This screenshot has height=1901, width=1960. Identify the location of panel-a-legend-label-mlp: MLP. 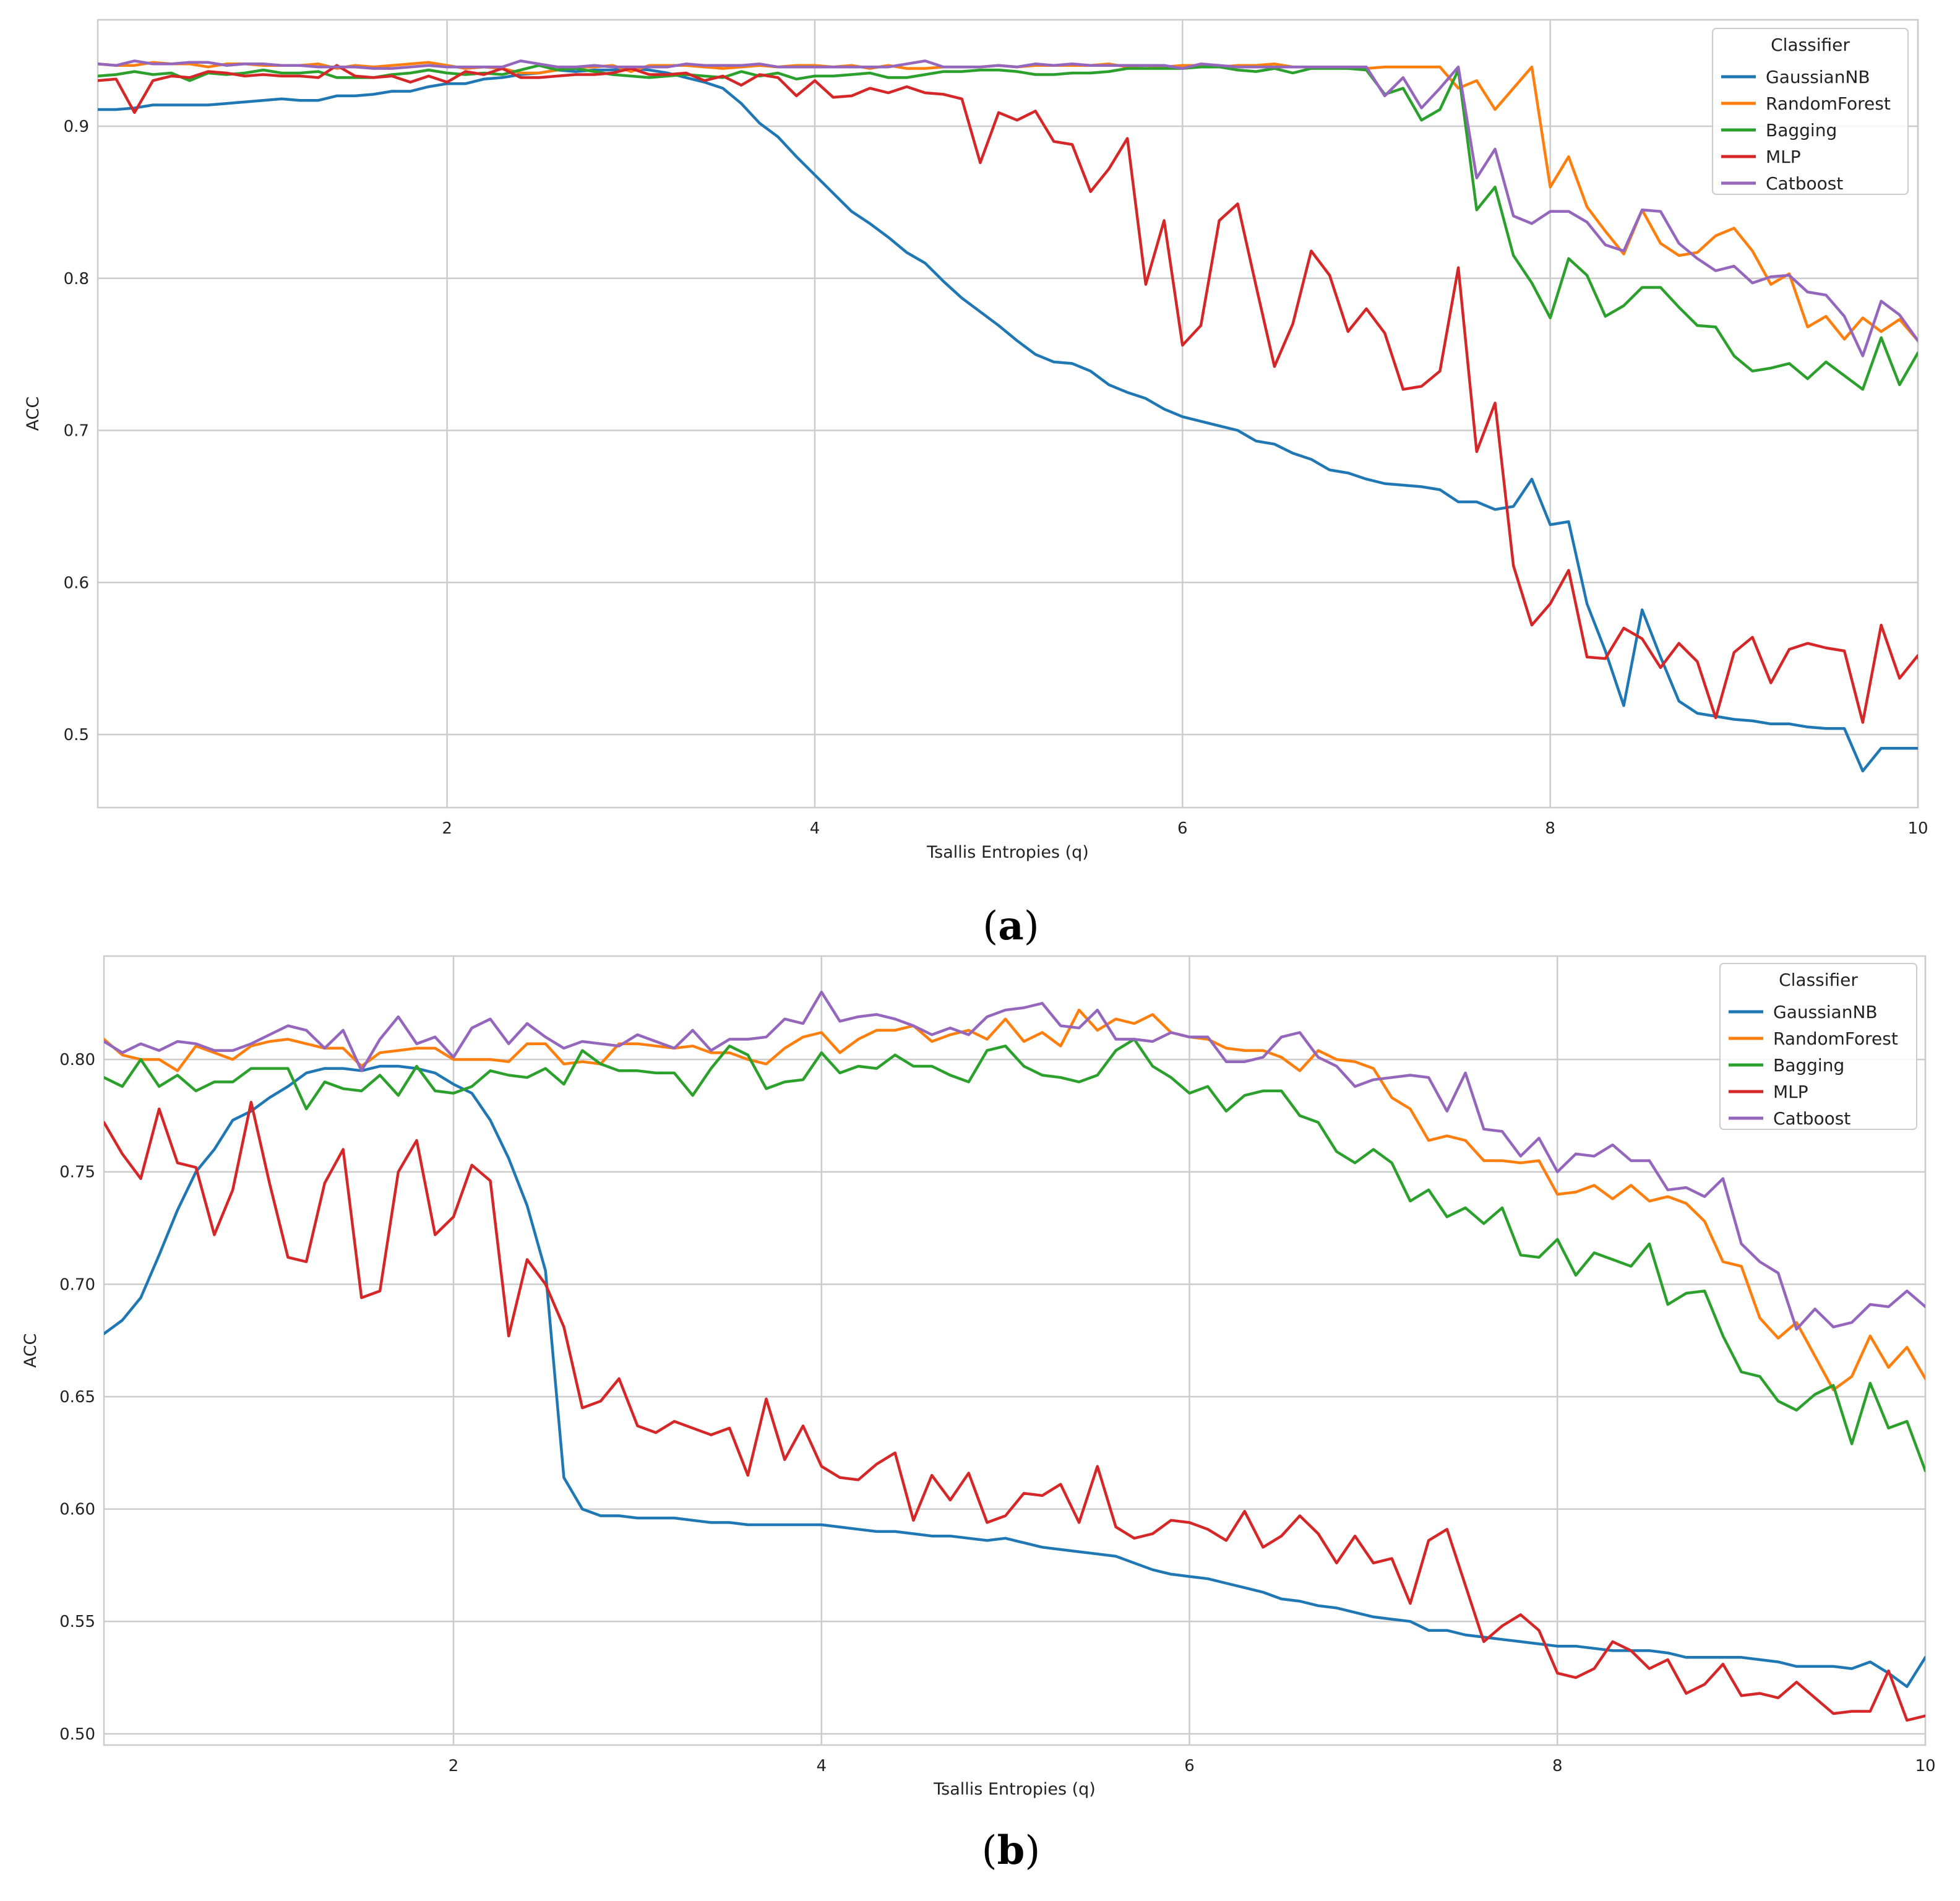
(1784, 157).